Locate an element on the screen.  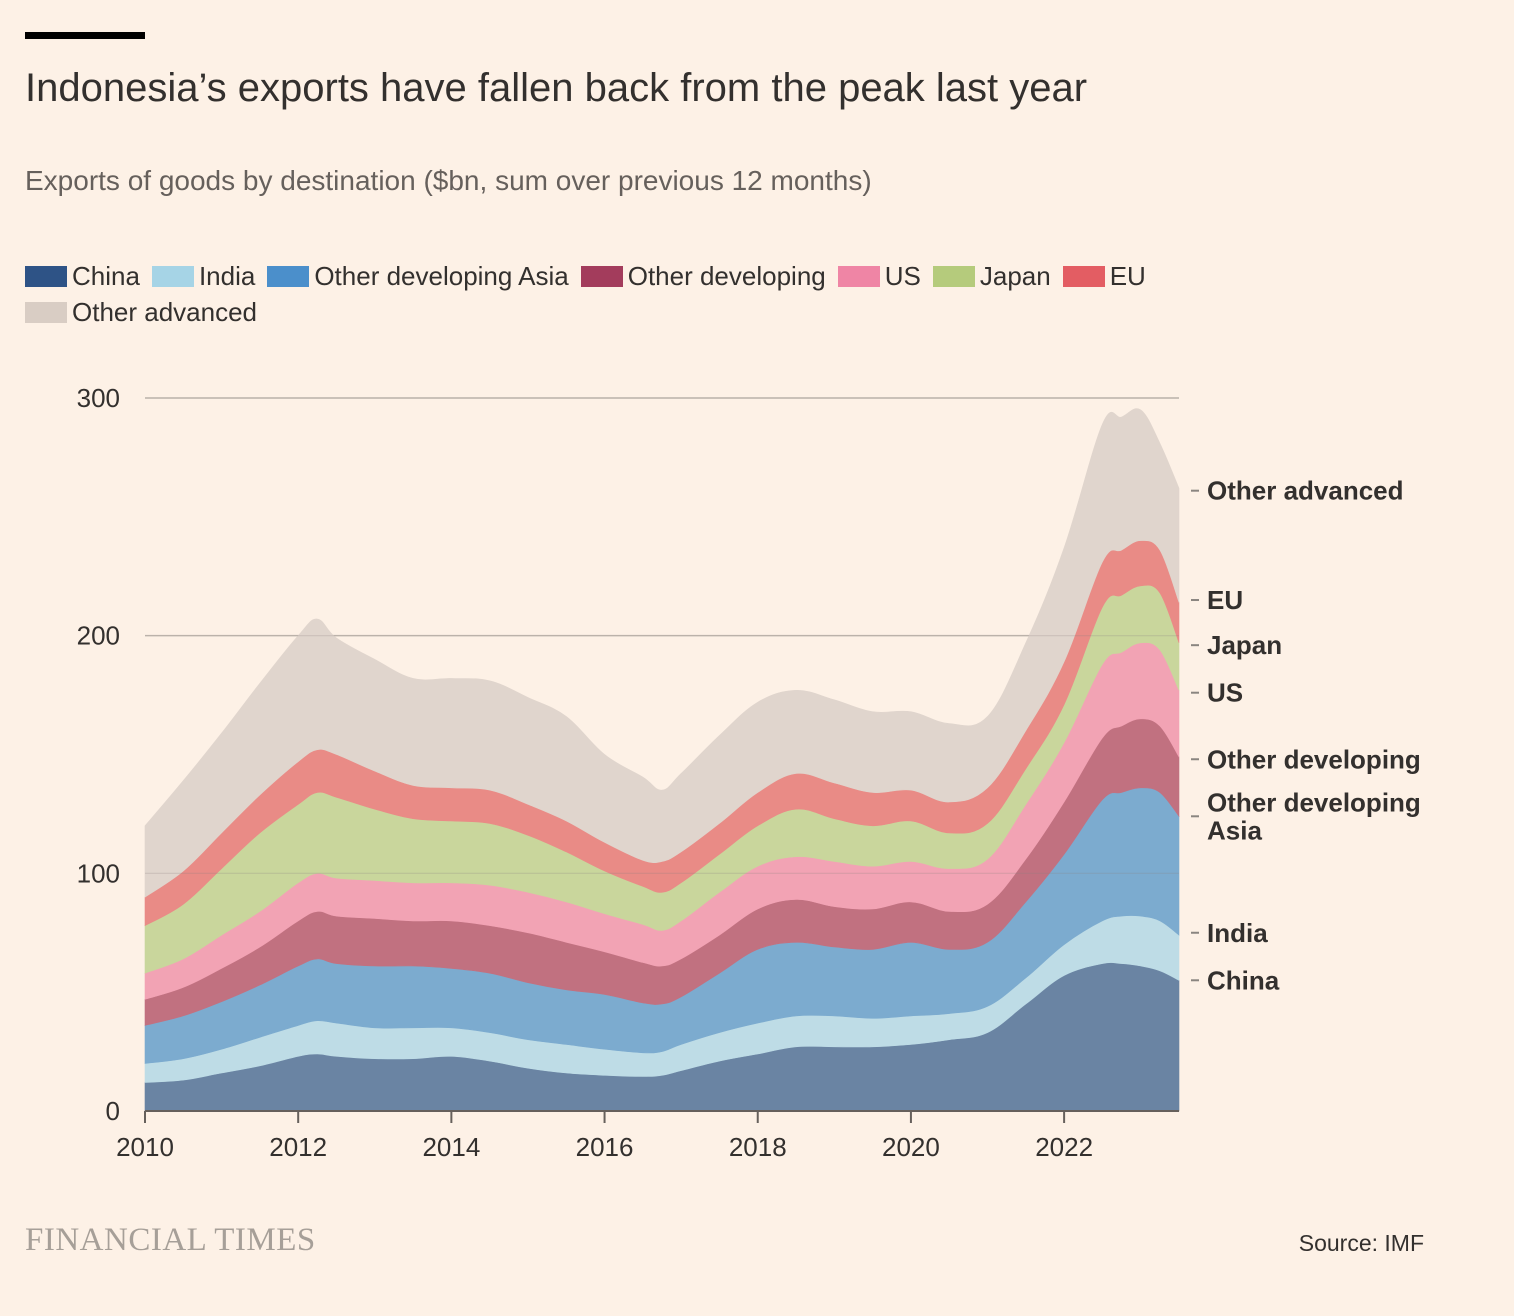
y-tick-label: 100 is located at coordinates (98, 873).